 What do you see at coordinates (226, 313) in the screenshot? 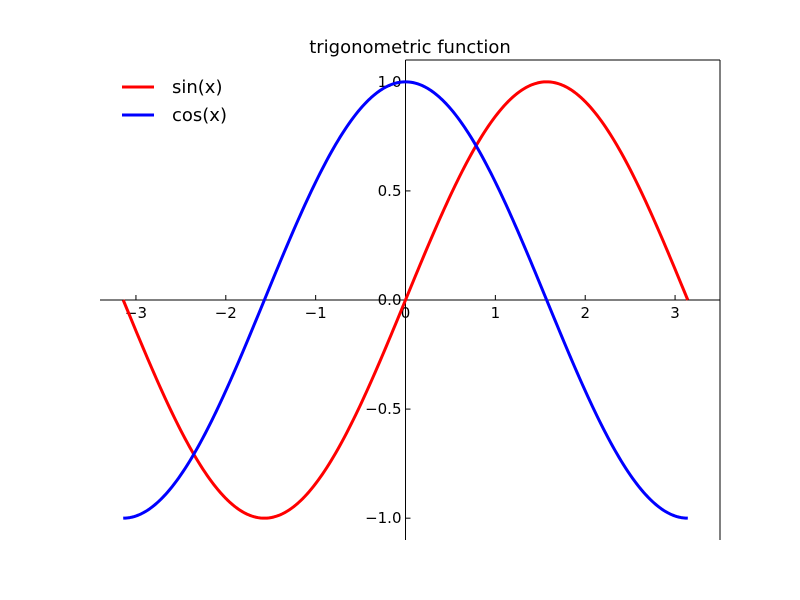
I see `x-tick-label: −2` at bounding box center [226, 313].